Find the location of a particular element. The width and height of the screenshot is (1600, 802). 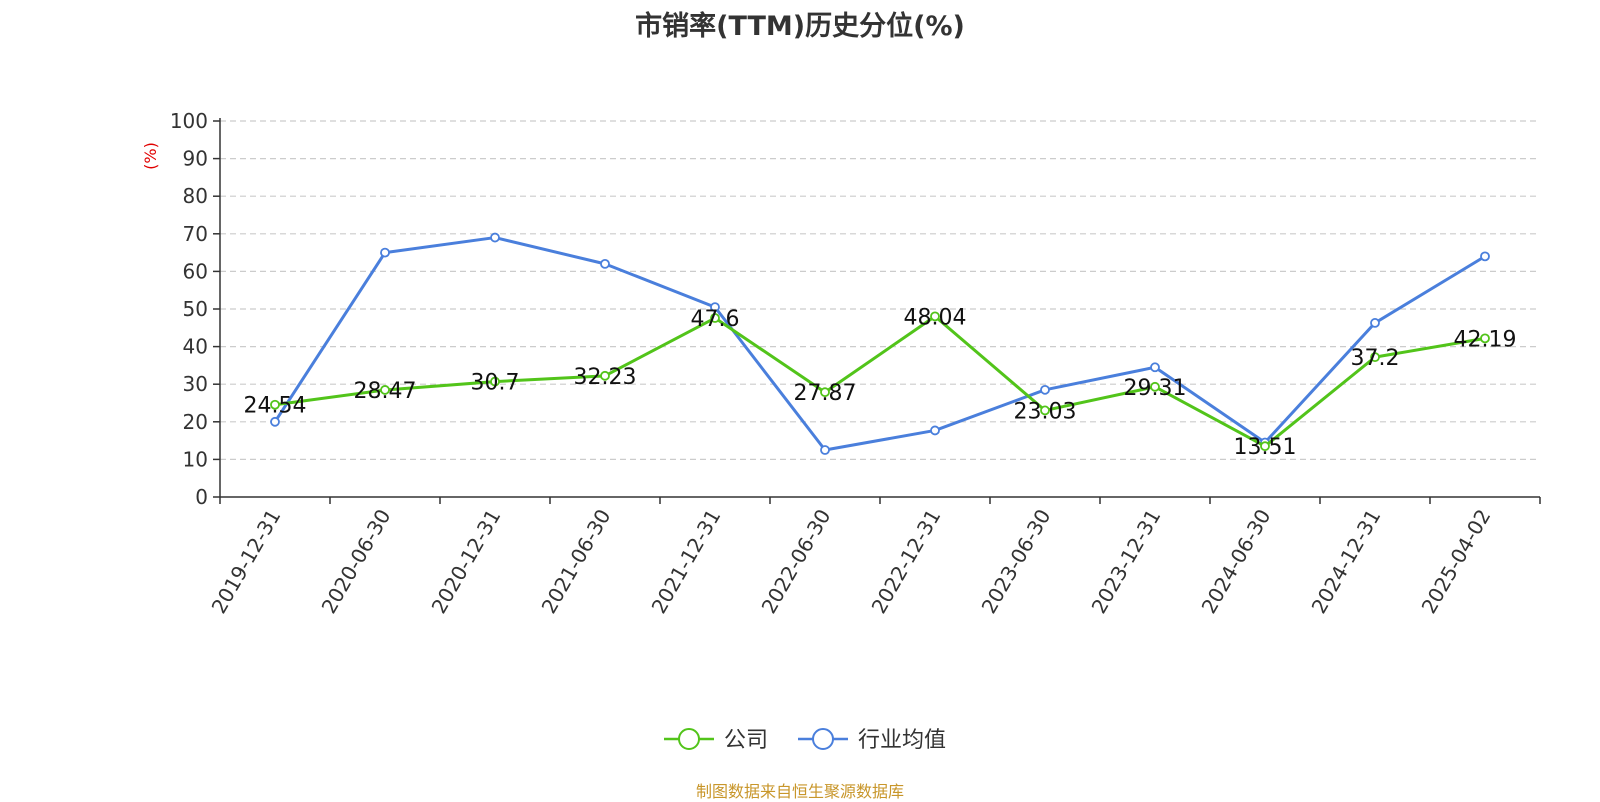

x-tick-label: 2022-06-30 is located at coordinates (795, 561).